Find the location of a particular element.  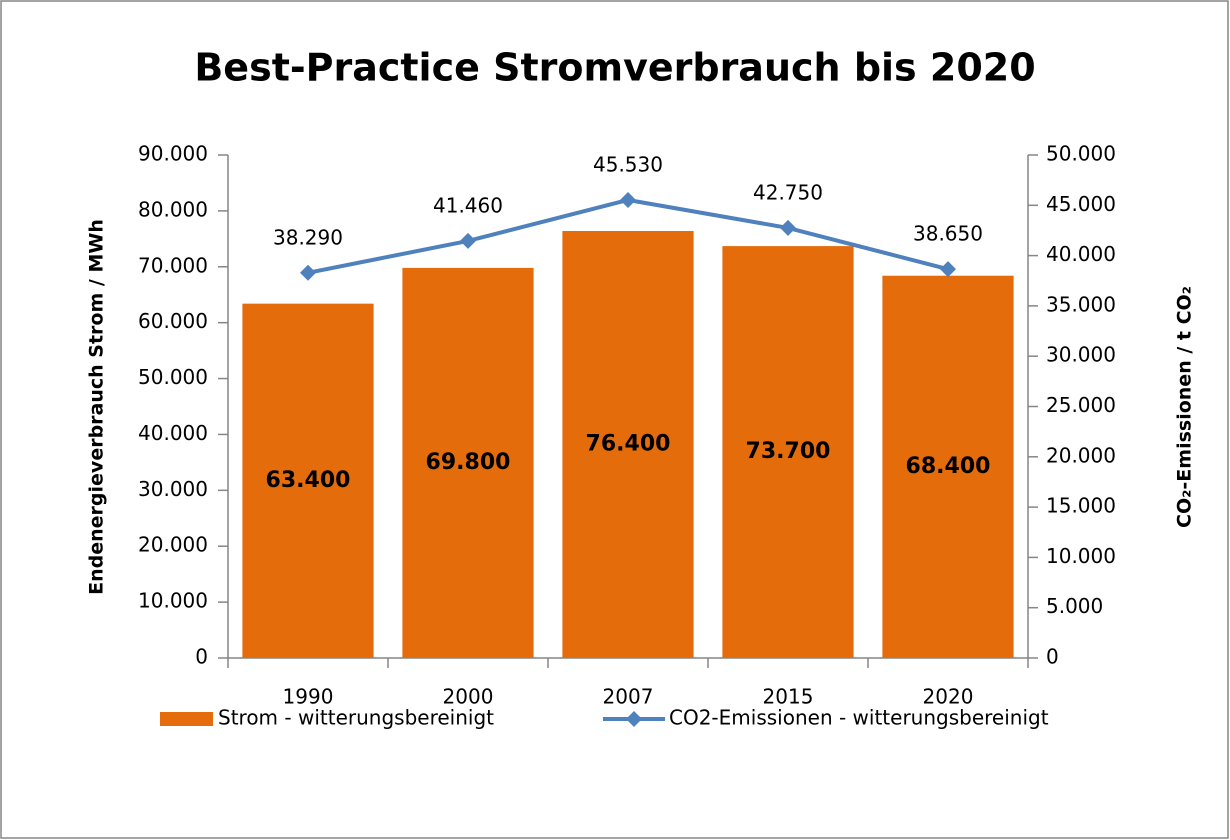

bar-label: 69.800 is located at coordinates (468, 462).